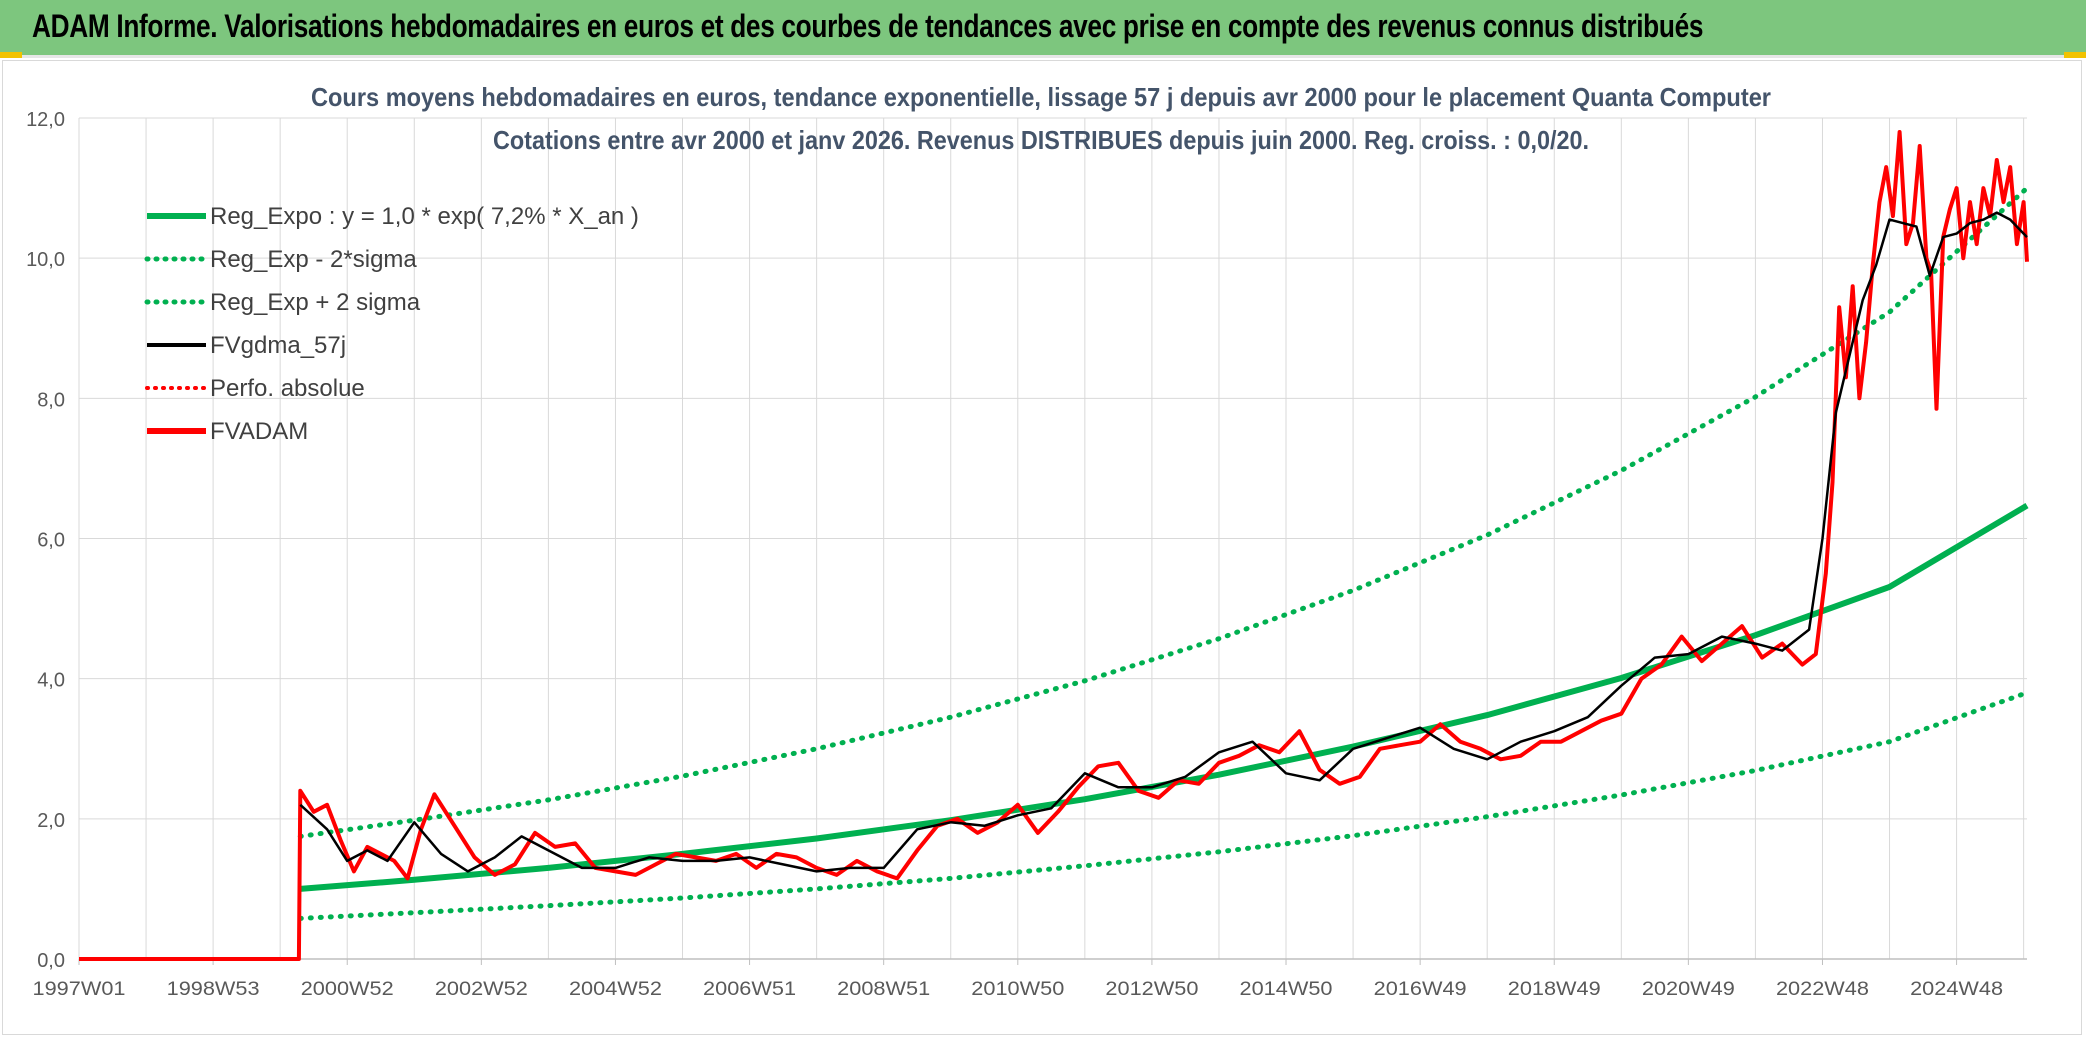 The width and height of the screenshot is (2086, 1037). I want to click on corner-mark-right, so click(2075, 55).